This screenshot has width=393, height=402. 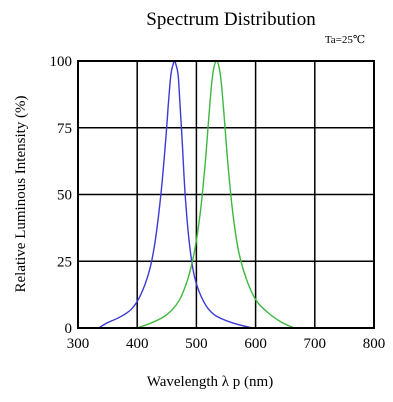 I want to click on x-tick-label-800: 800, so click(x=374, y=344).